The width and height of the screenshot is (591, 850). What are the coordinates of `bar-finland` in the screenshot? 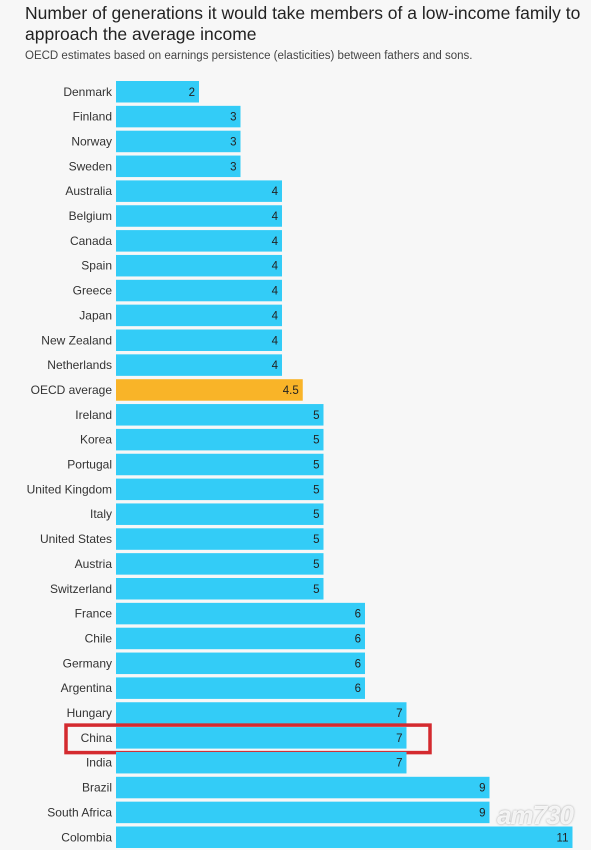 It's located at (178, 116).